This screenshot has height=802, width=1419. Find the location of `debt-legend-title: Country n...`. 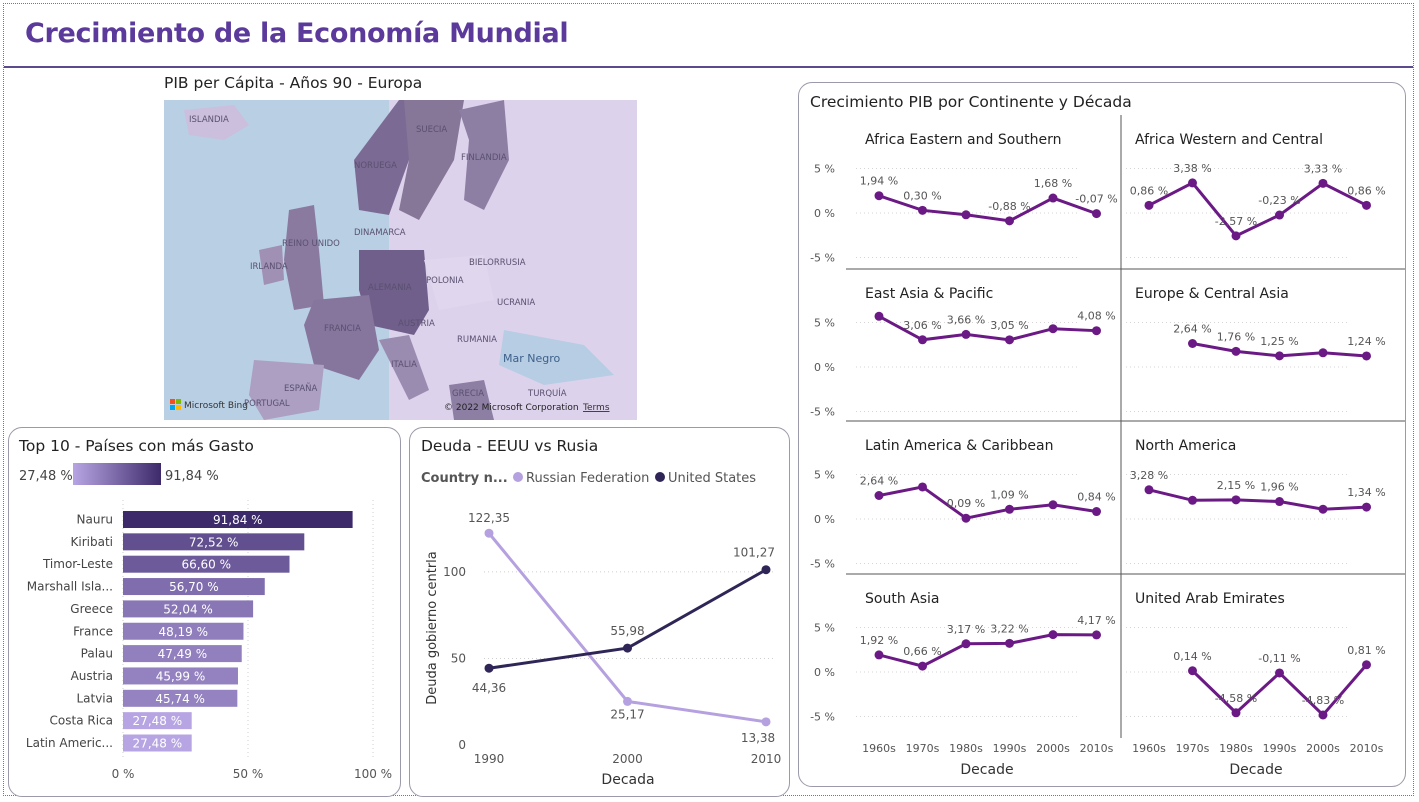

debt-legend-title: Country n... is located at coordinates (464, 478).